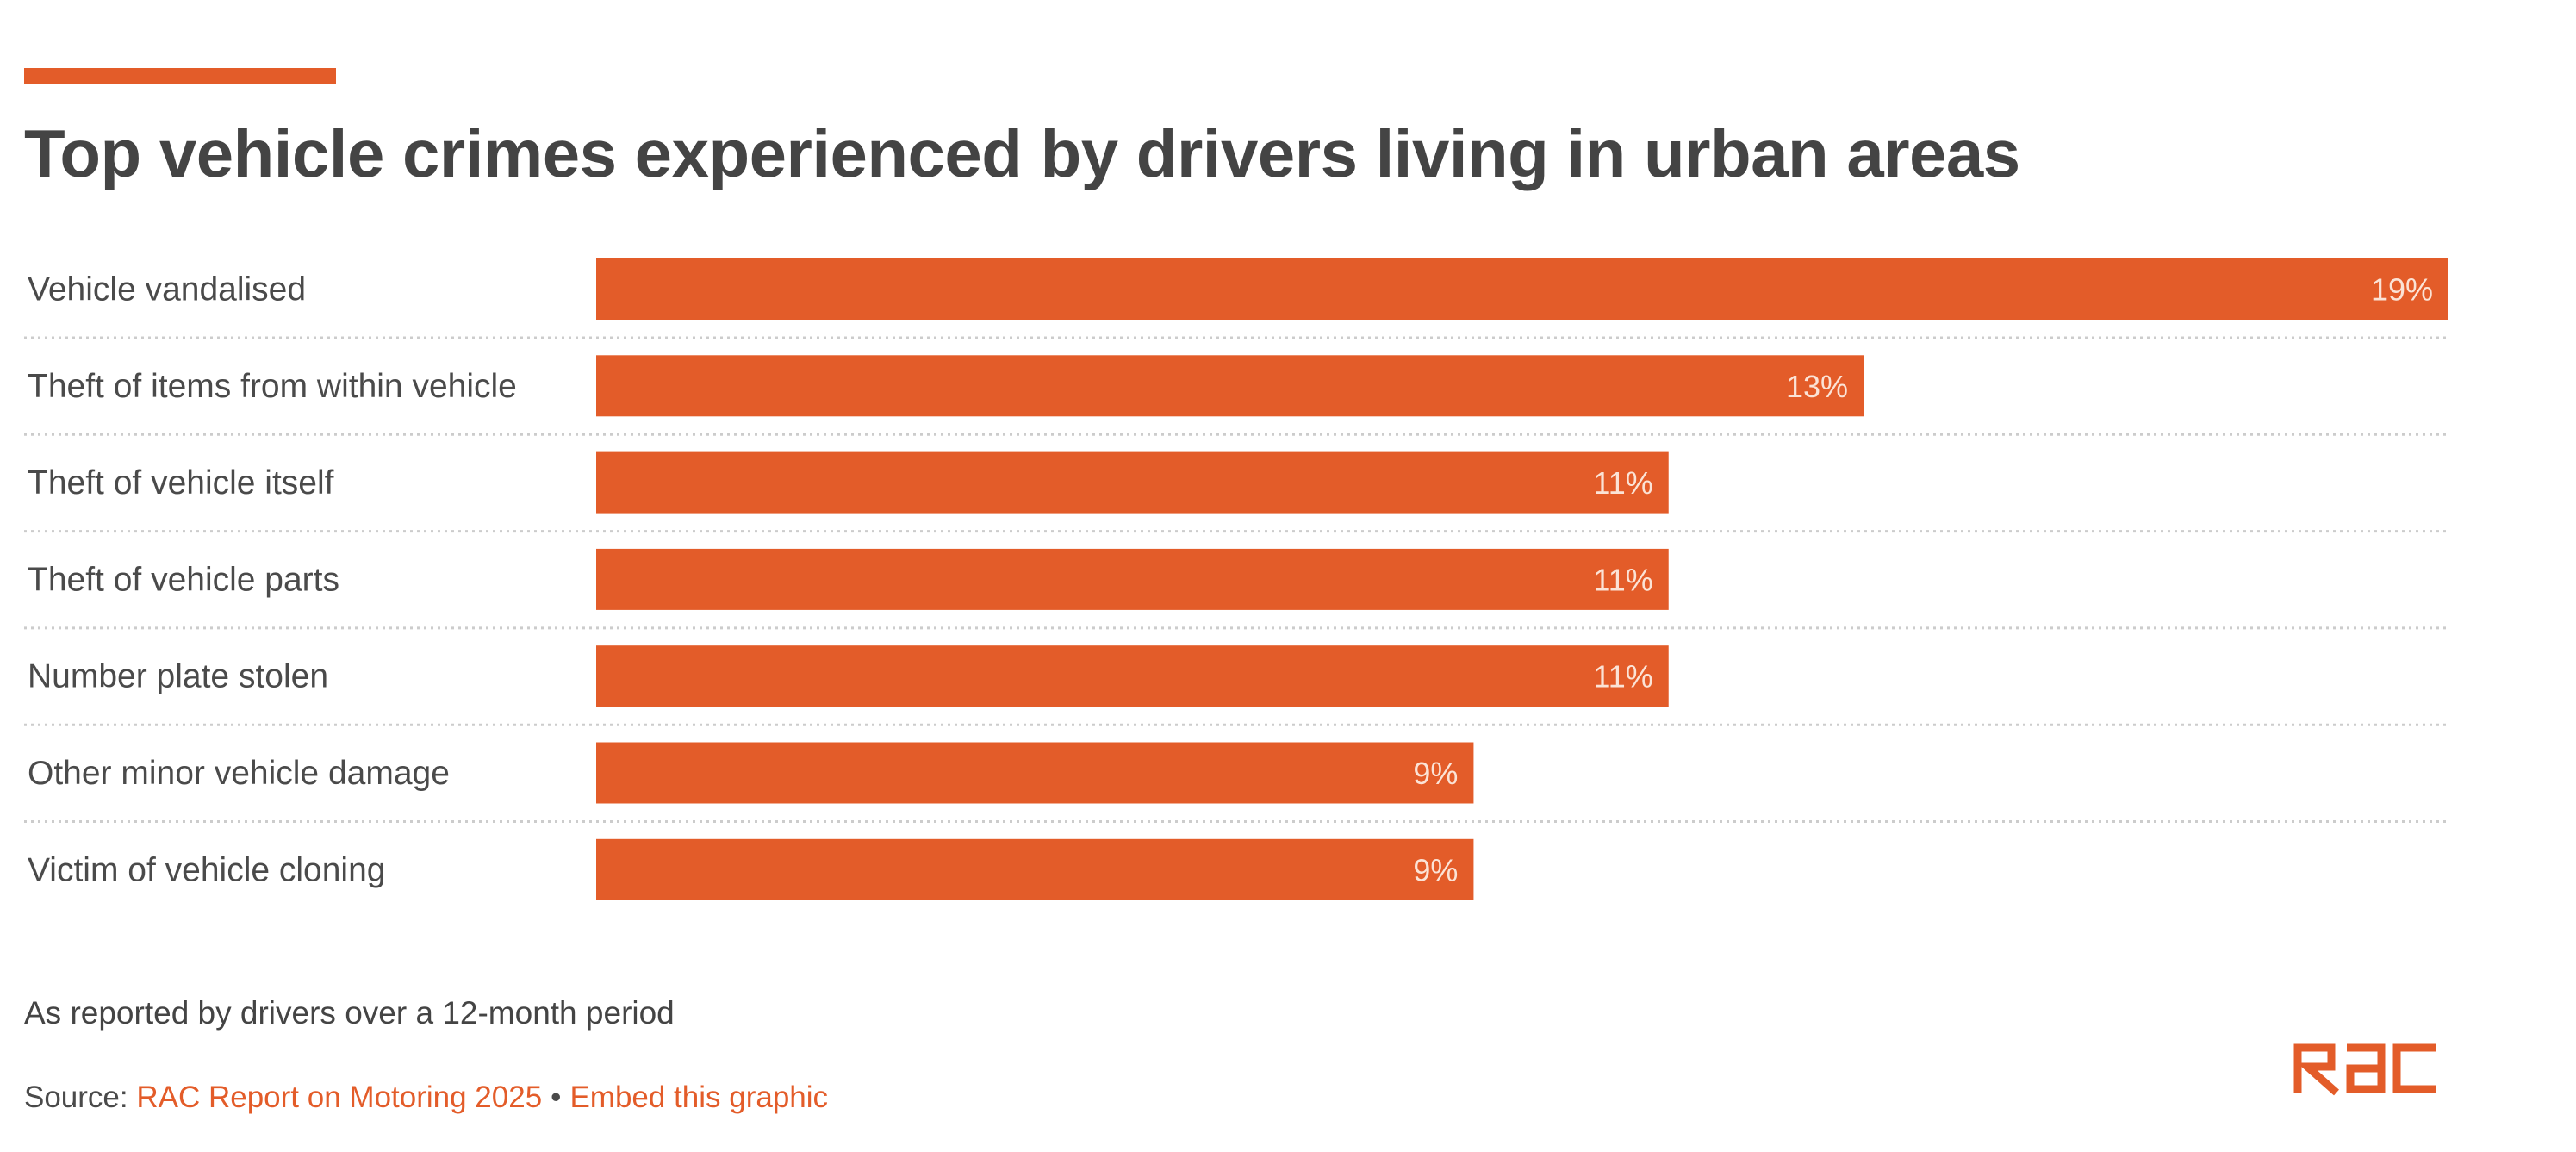 Image resolution: width=2576 pixels, height=1152 pixels. I want to click on source-link: RAC Report on Motoring 2025, so click(340, 1097).